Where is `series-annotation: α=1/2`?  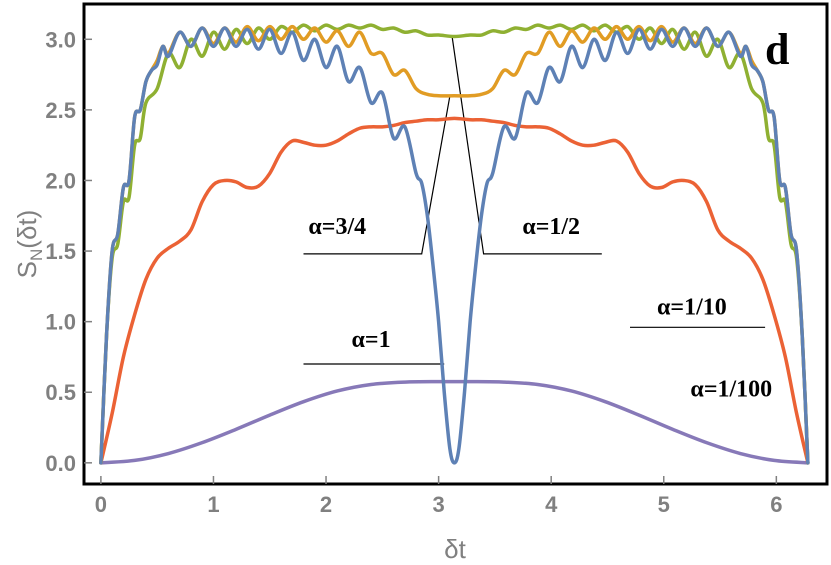
series-annotation: α=1/2 is located at coordinates (551, 227).